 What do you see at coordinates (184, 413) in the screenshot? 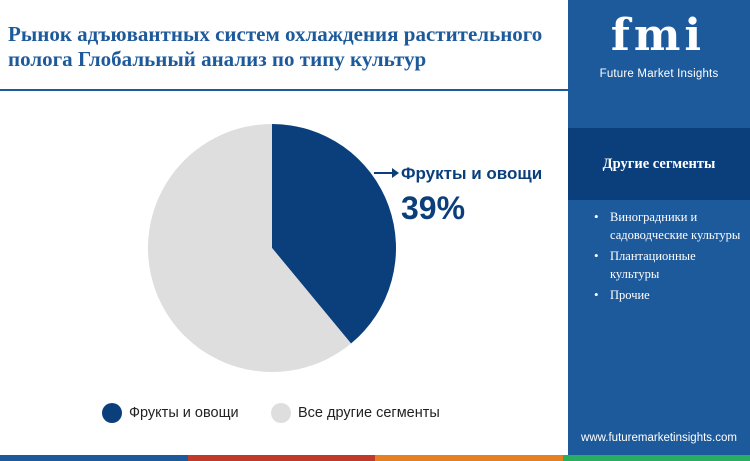
I see `legend-label-fruits-vegetables: Фрукты и овощи` at bounding box center [184, 413].